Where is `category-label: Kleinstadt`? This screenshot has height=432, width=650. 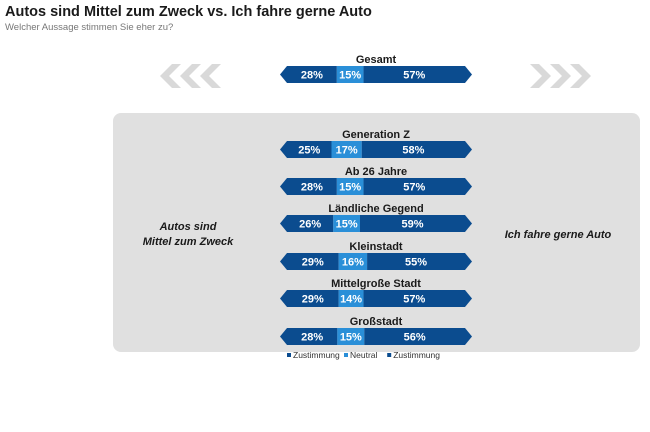
category-label: Kleinstadt is located at coordinates (376, 247).